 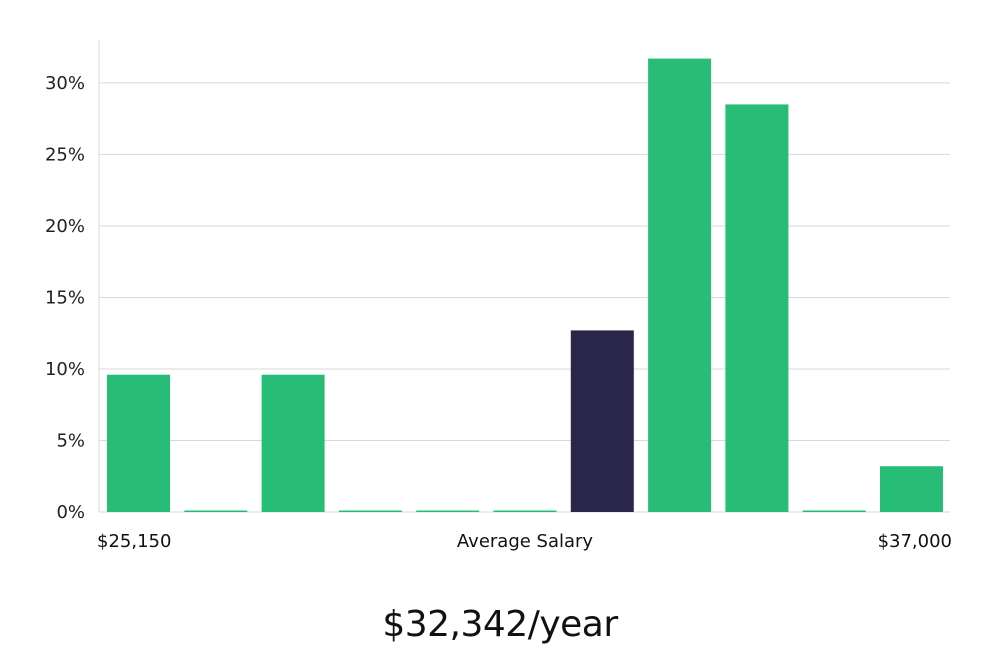 I want to click on y-tick-label: 15%, so click(x=65, y=297).